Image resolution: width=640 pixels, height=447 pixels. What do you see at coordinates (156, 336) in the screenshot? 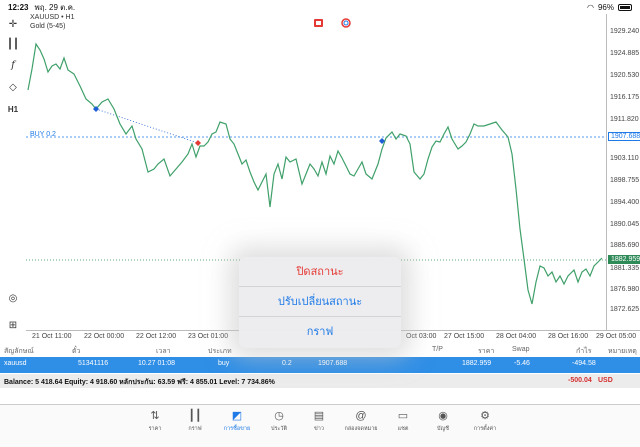
I see `x-tick: 22 Oct 12:00` at bounding box center [156, 336].